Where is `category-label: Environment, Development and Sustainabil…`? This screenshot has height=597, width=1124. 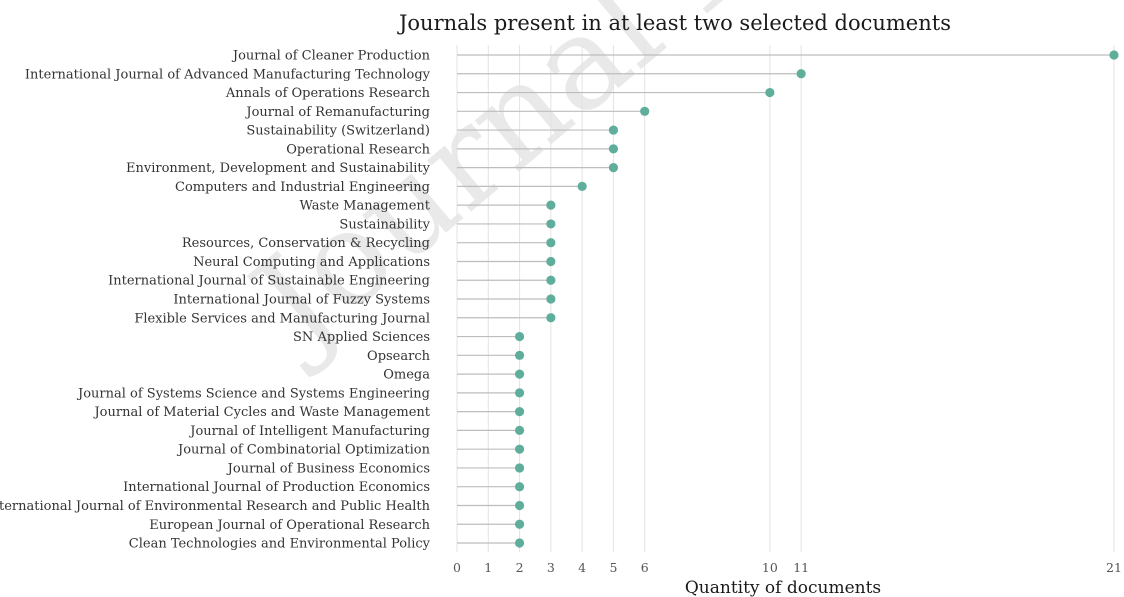 category-label: Environment, Development and Sustainabil… is located at coordinates (278, 168).